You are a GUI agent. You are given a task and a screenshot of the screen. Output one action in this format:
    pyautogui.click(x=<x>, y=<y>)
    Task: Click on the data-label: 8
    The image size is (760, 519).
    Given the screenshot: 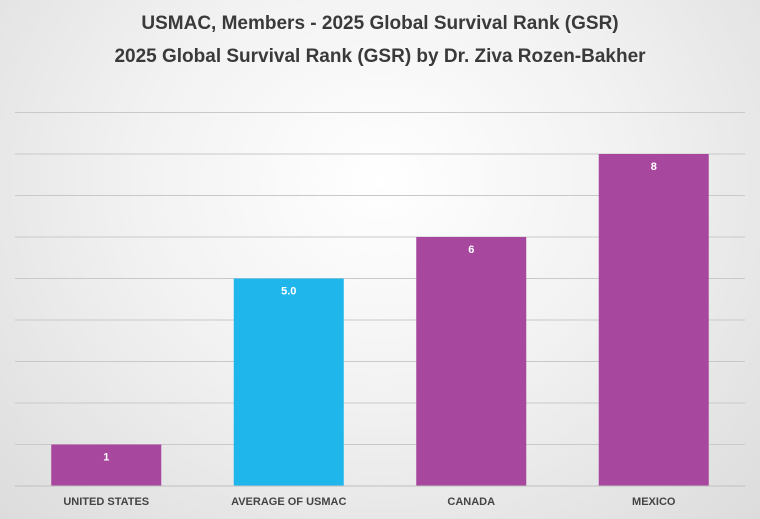 What is the action you would take?
    pyautogui.click(x=654, y=167)
    